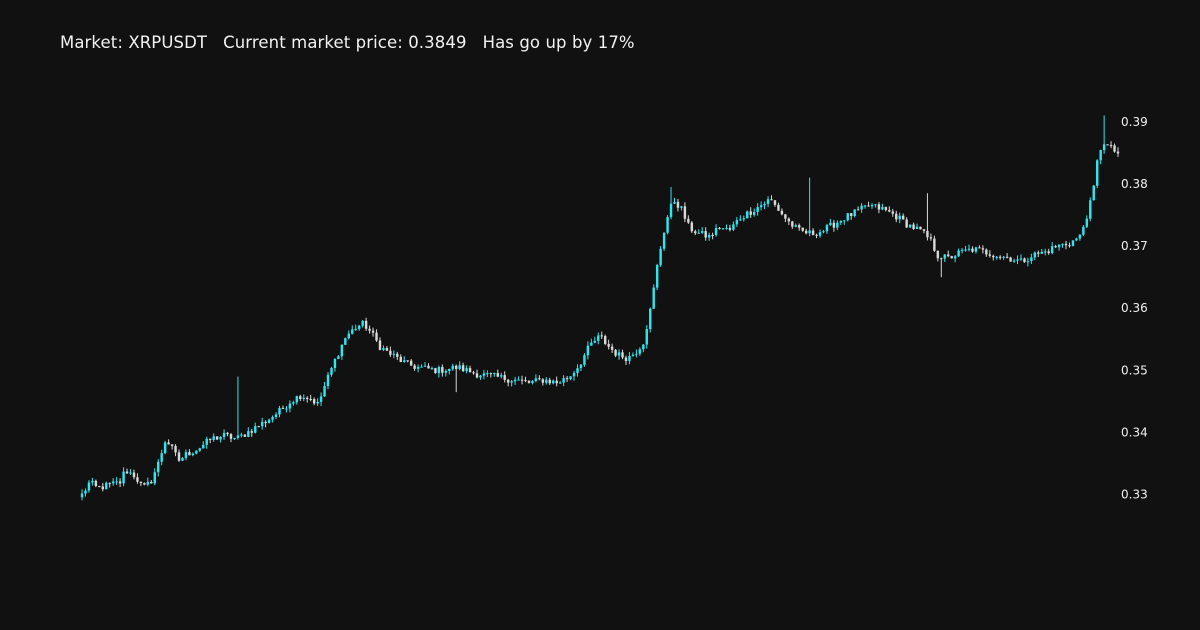 The image size is (1200, 630). What do you see at coordinates (1134, 246) in the screenshot?
I see `y-tick-label: 0.37` at bounding box center [1134, 246].